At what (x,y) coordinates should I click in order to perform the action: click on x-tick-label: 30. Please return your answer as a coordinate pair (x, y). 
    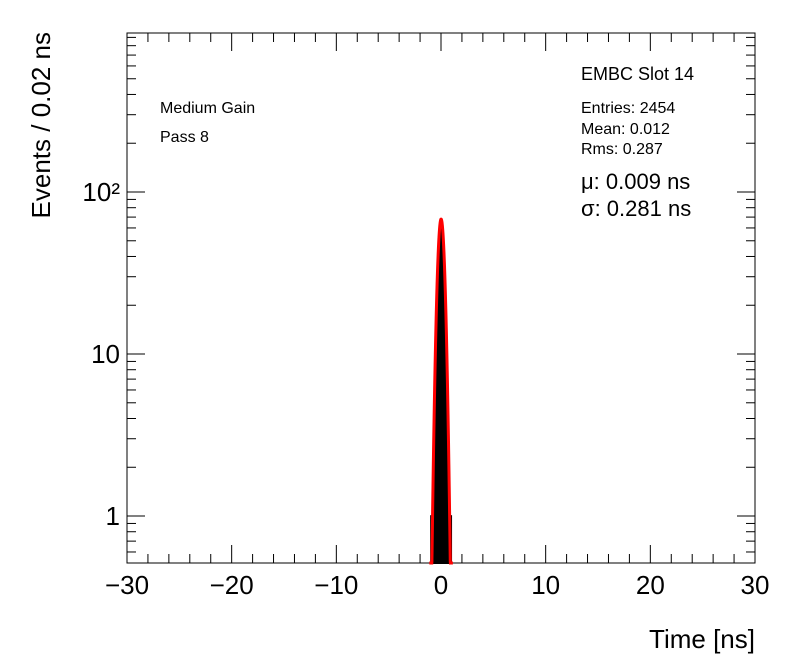
    Looking at the image, I should click on (755, 585).